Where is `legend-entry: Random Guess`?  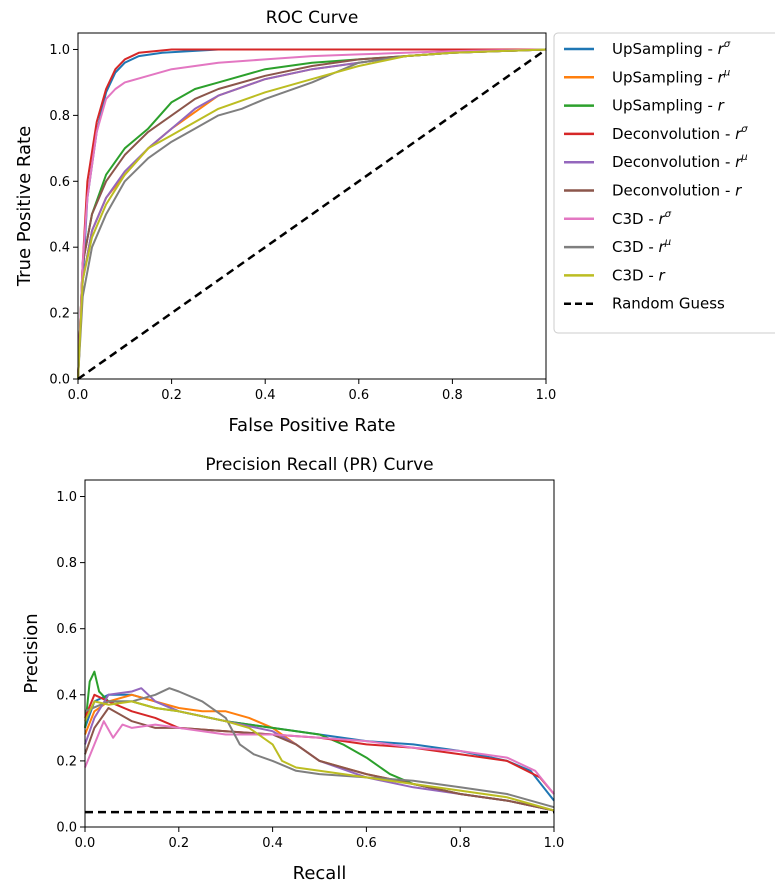 legend-entry: Random Guess is located at coordinates (644, 304).